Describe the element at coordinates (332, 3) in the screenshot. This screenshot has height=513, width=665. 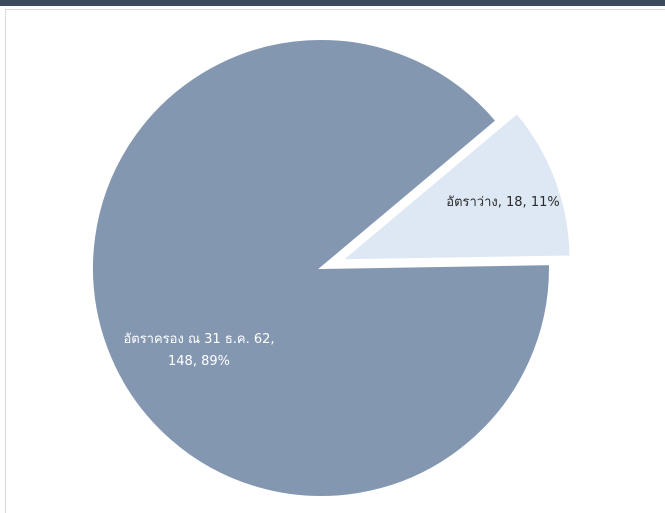
I see `top-bar` at that location.